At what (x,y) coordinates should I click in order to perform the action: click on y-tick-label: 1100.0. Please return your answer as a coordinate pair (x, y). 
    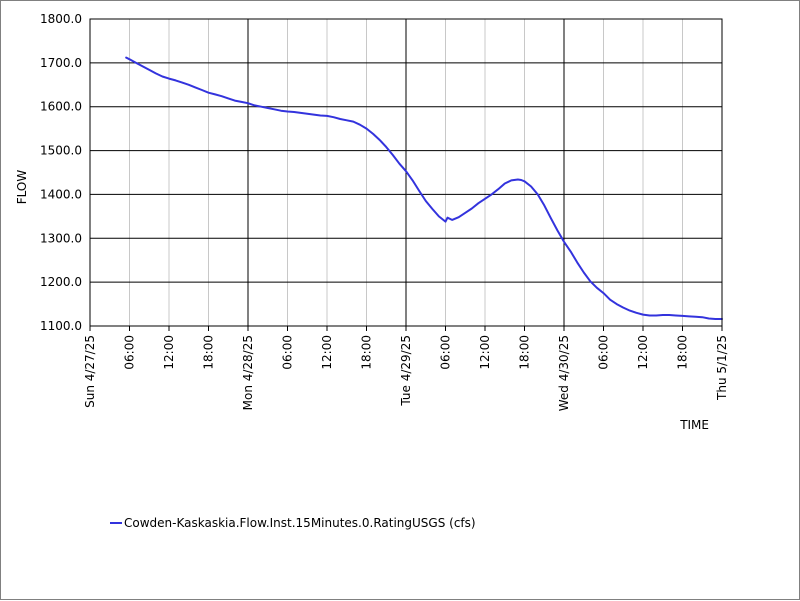
    Looking at the image, I should click on (61, 326).